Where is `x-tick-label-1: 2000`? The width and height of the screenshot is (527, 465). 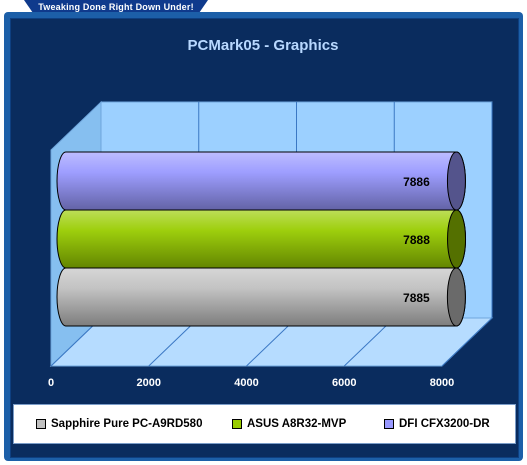 x-tick-label-1: 2000 is located at coordinates (149, 383).